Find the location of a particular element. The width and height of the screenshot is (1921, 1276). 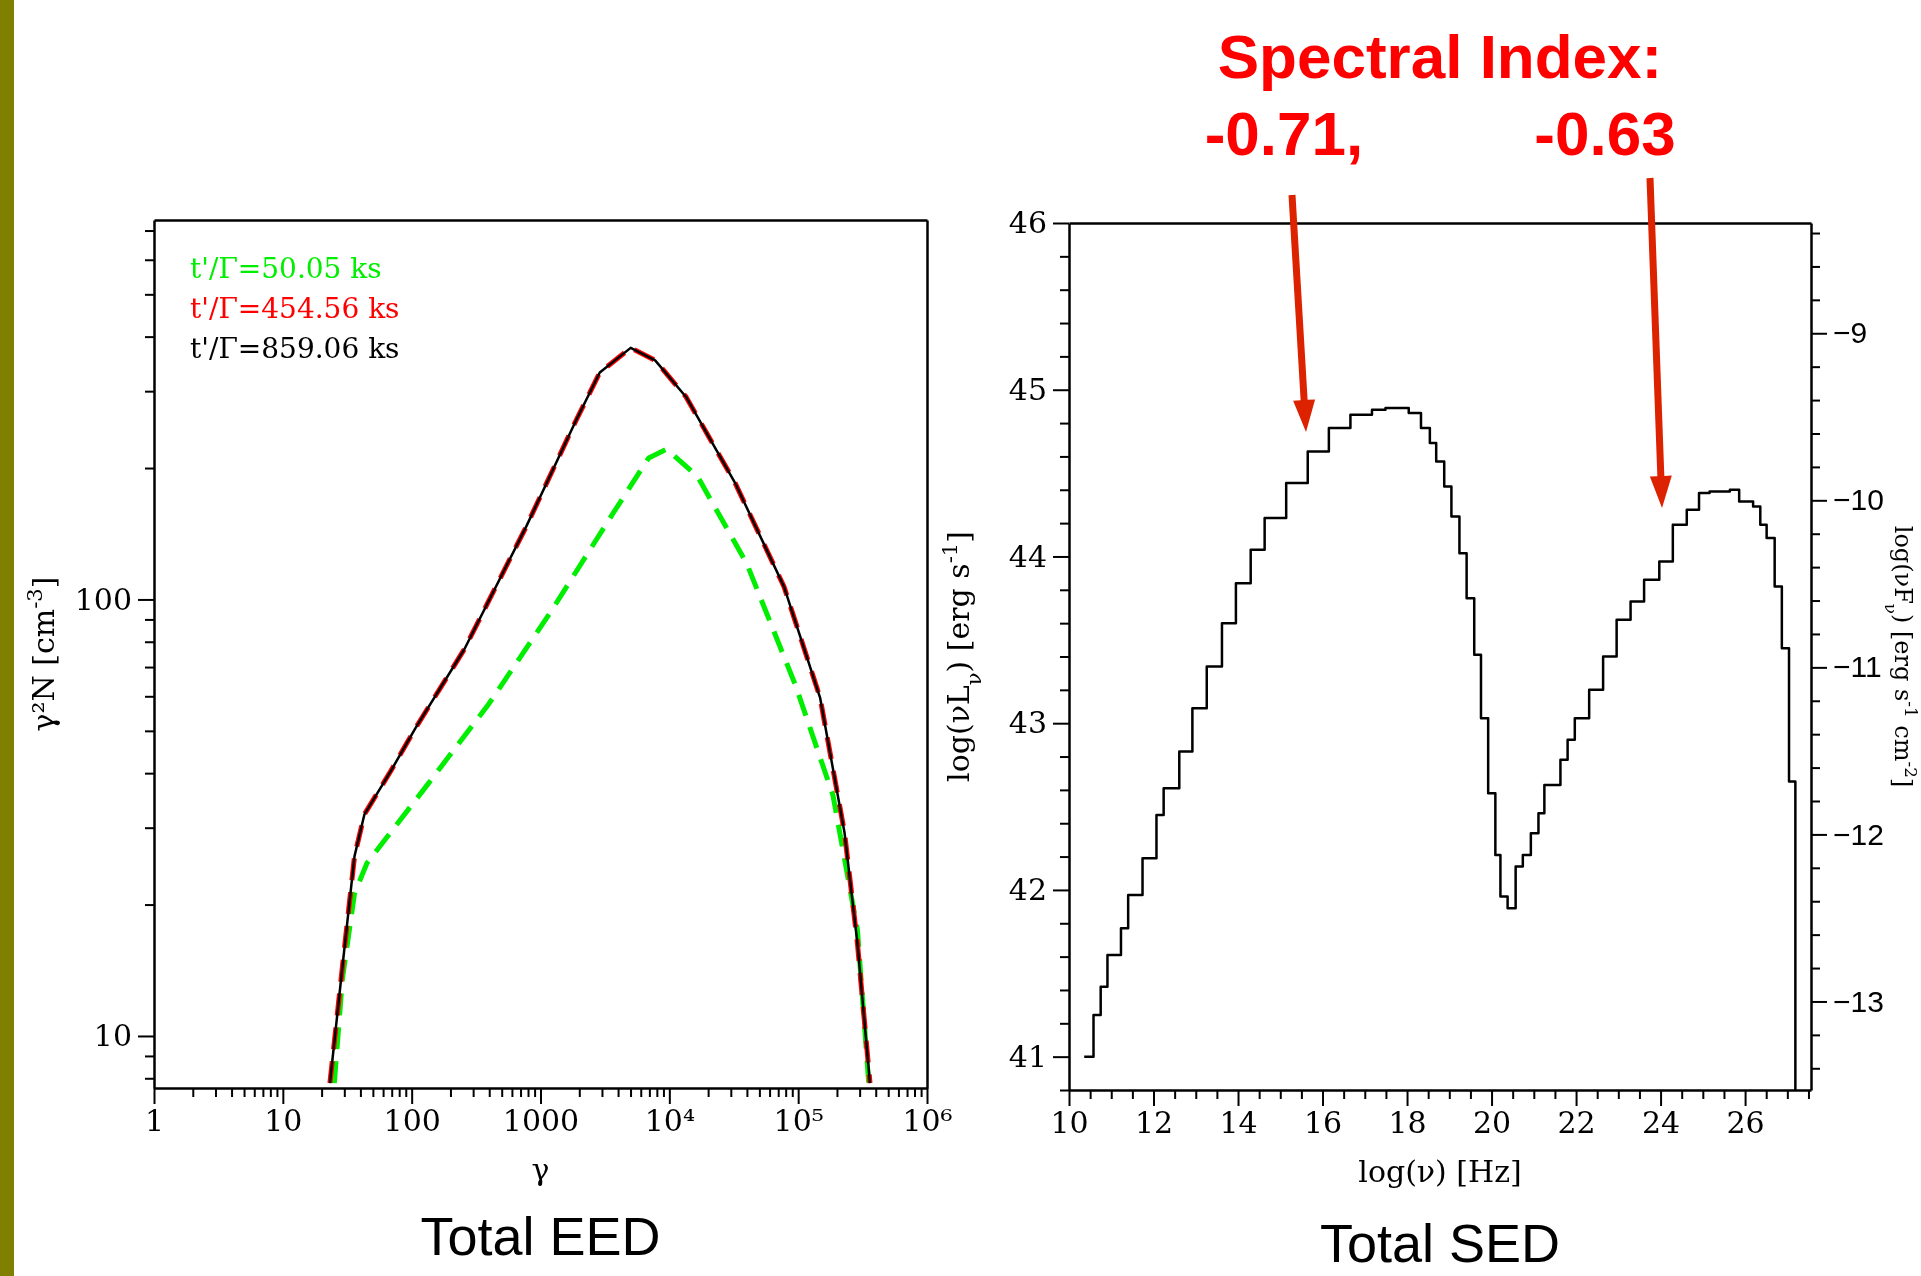

text: t'/Γ=50.05 ks is located at coordinates (286, 268).